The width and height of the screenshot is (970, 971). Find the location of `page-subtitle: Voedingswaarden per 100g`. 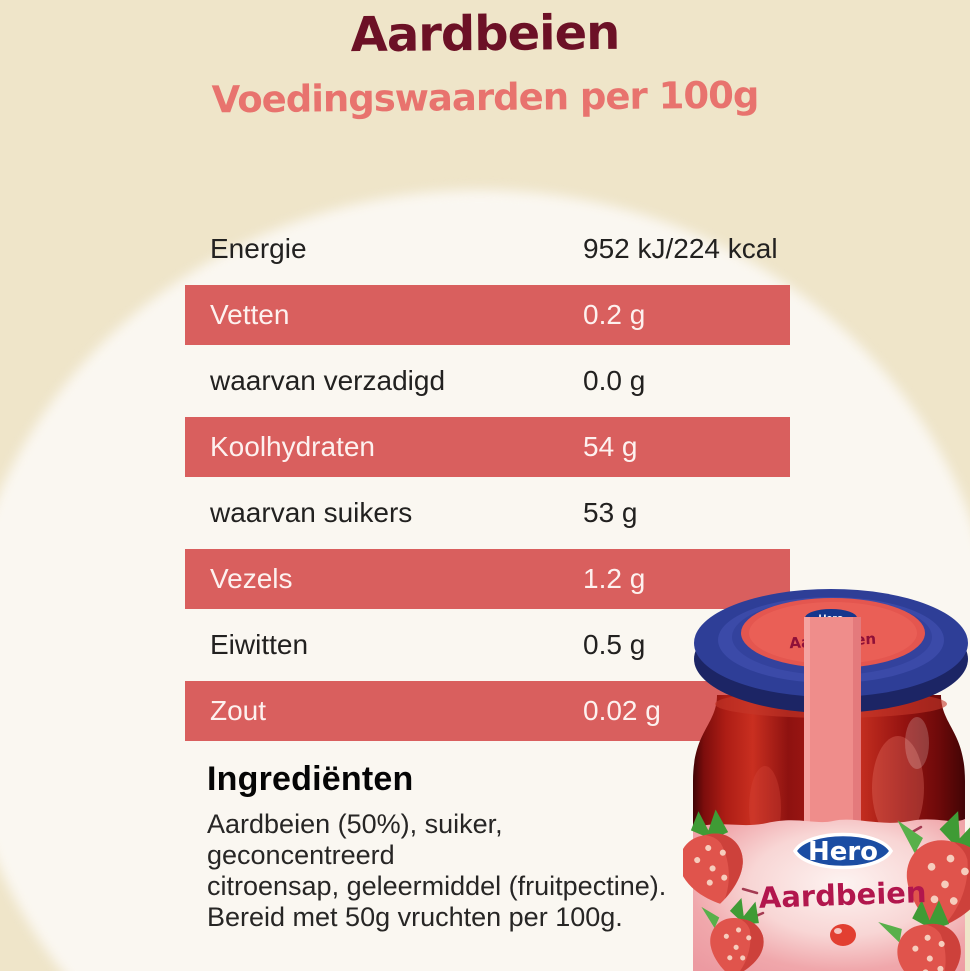

page-subtitle: Voedingswaarden per 100g is located at coordinates (485, 97).